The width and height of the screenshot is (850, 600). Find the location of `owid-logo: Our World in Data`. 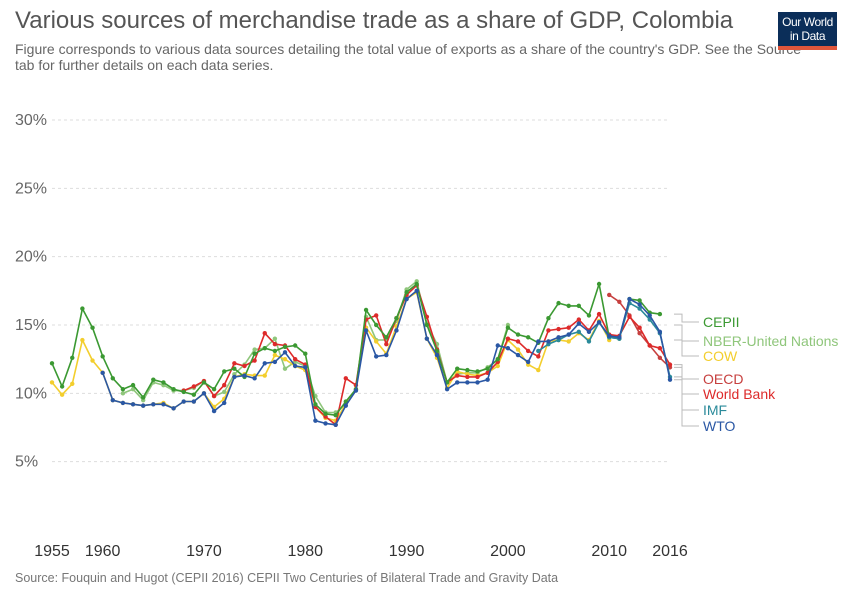

owid-logo: Our World in Data is located at coordinates (807, 31).